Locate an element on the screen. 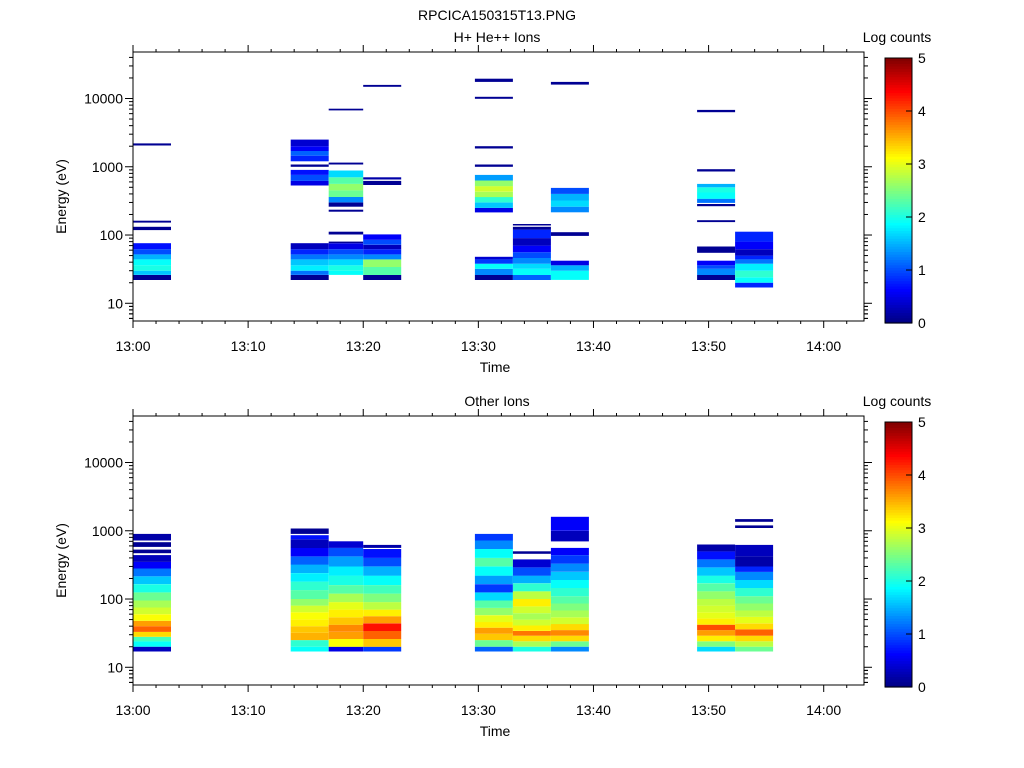 This screenshot has width=1024, height=768. y-tick-label: 10 is located at coordinates (115, 667).